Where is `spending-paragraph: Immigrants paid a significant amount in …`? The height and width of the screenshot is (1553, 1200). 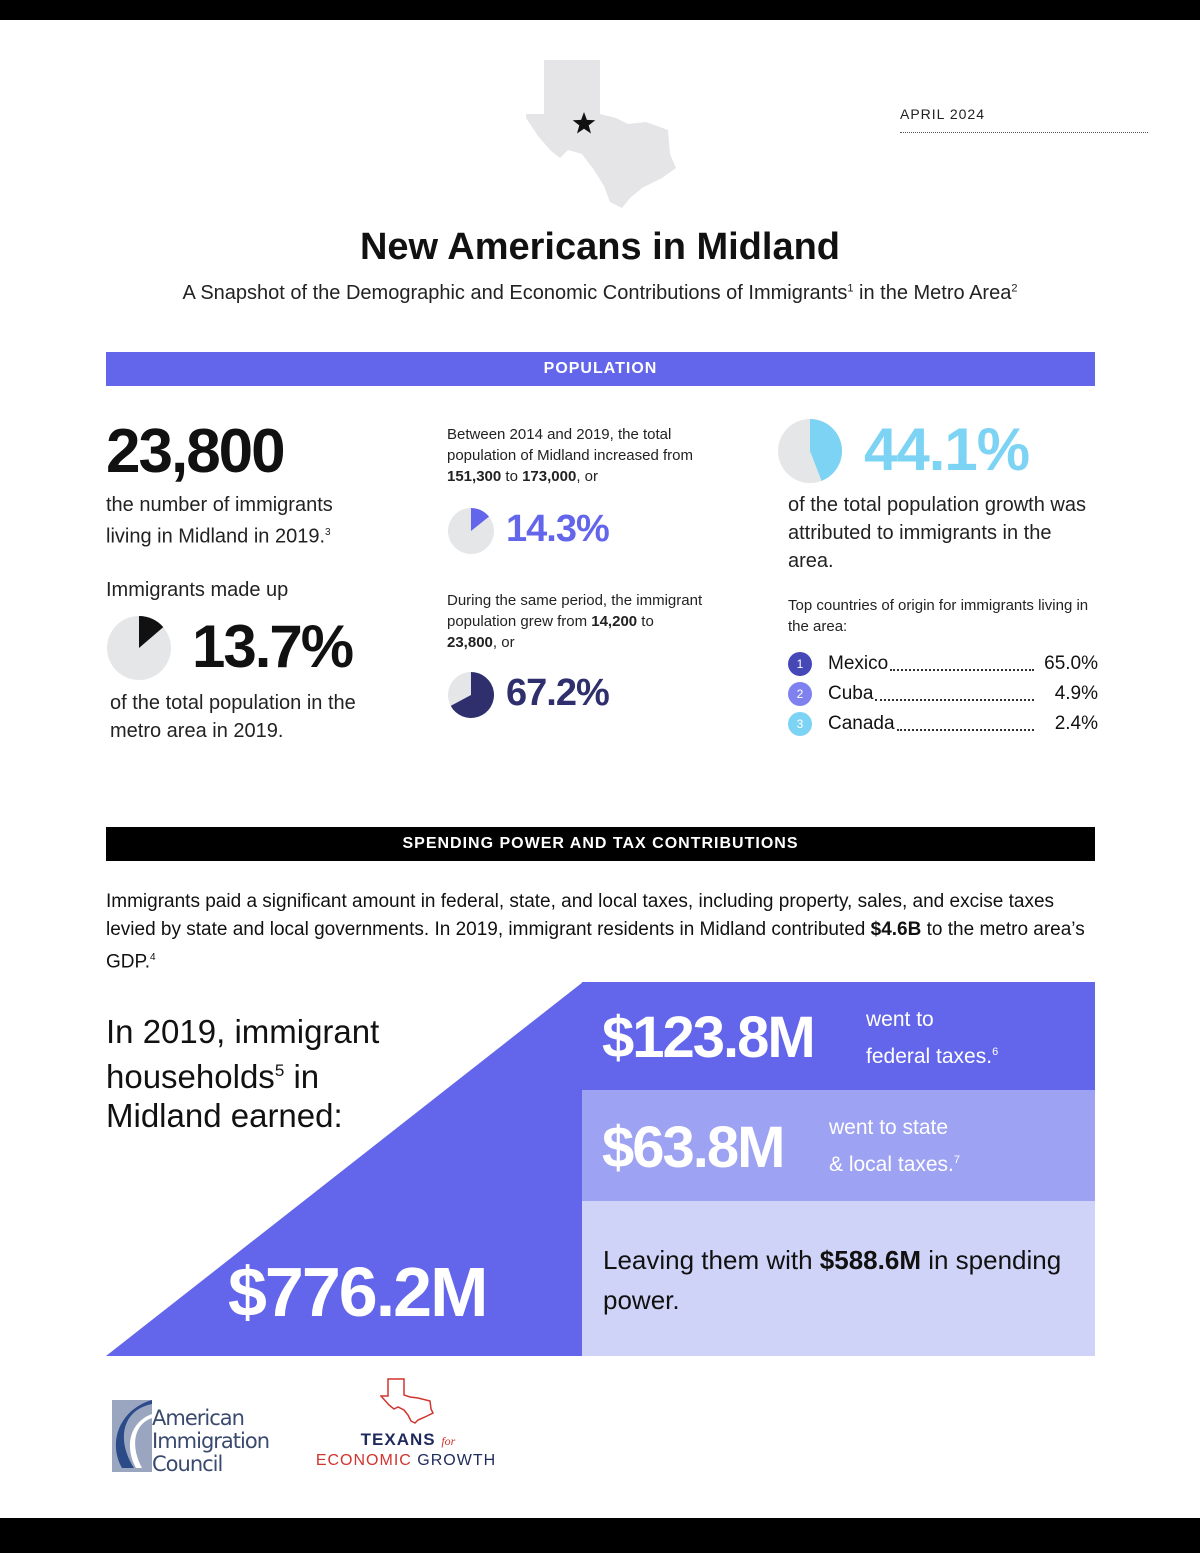 spending-paragraph: Immigrants paid a significant amount in … is located at coordinates (595, 932).